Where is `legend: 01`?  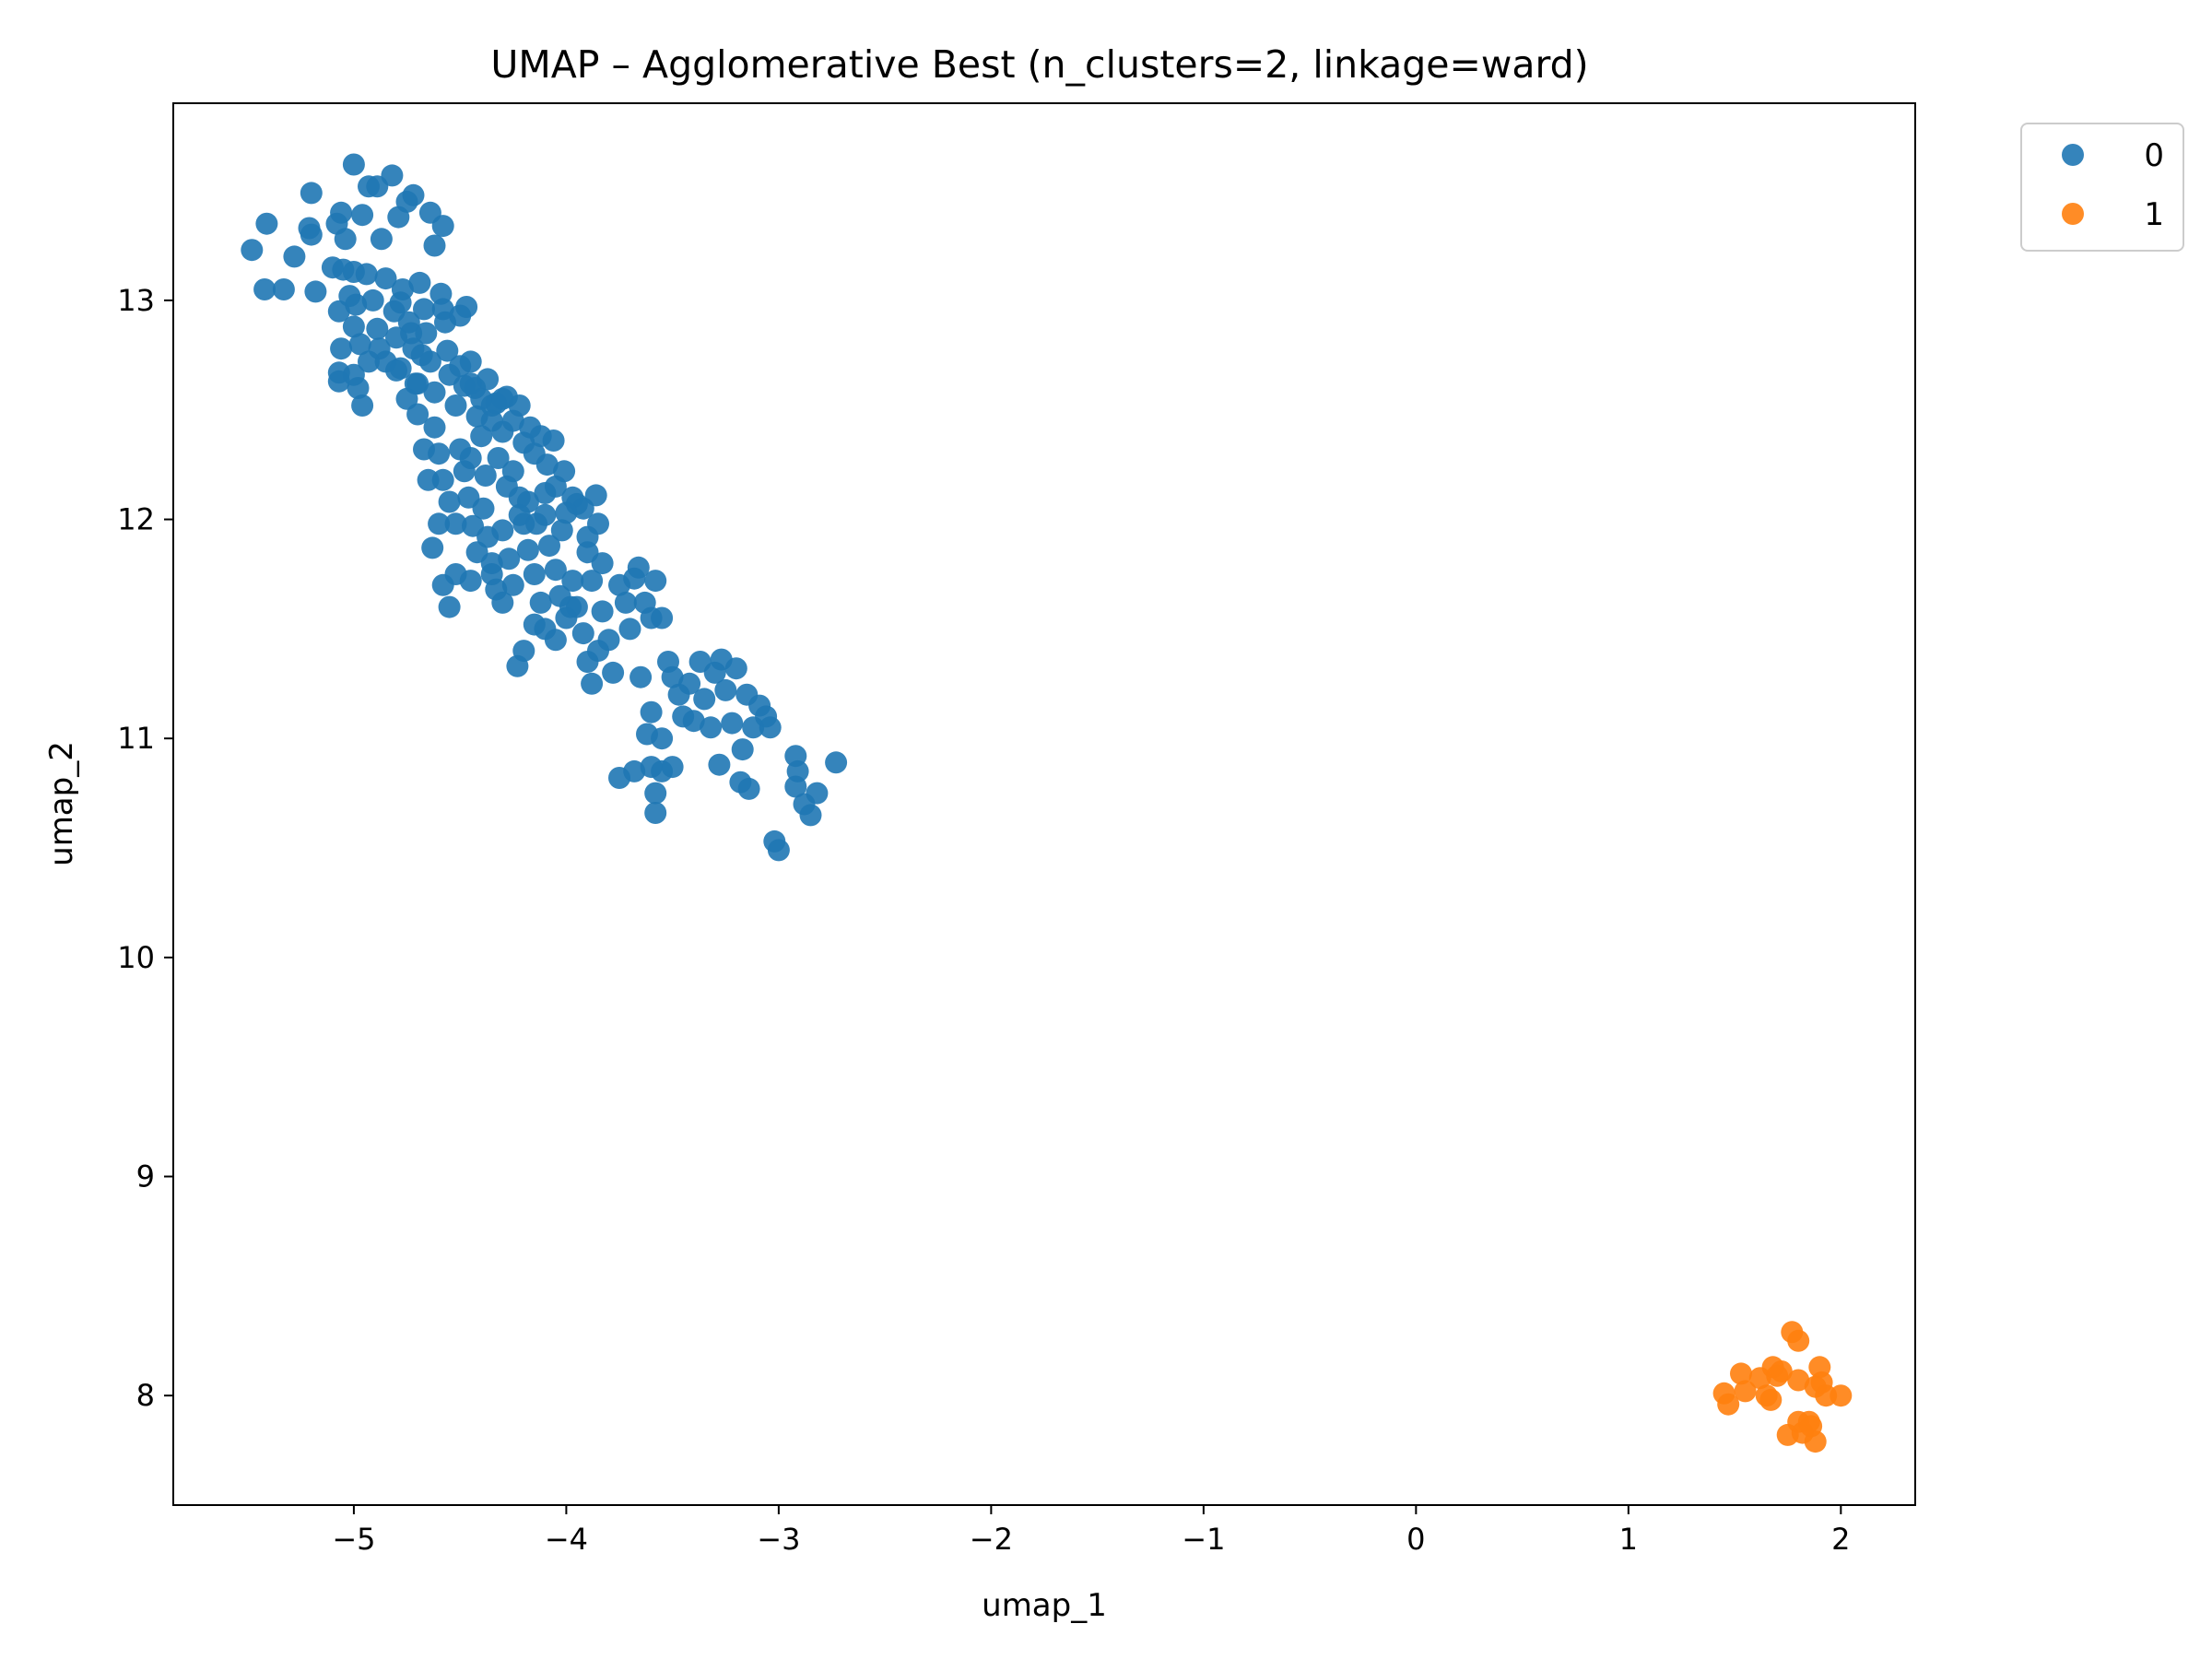 legend: 01 is located at coordinates (2102, 187).